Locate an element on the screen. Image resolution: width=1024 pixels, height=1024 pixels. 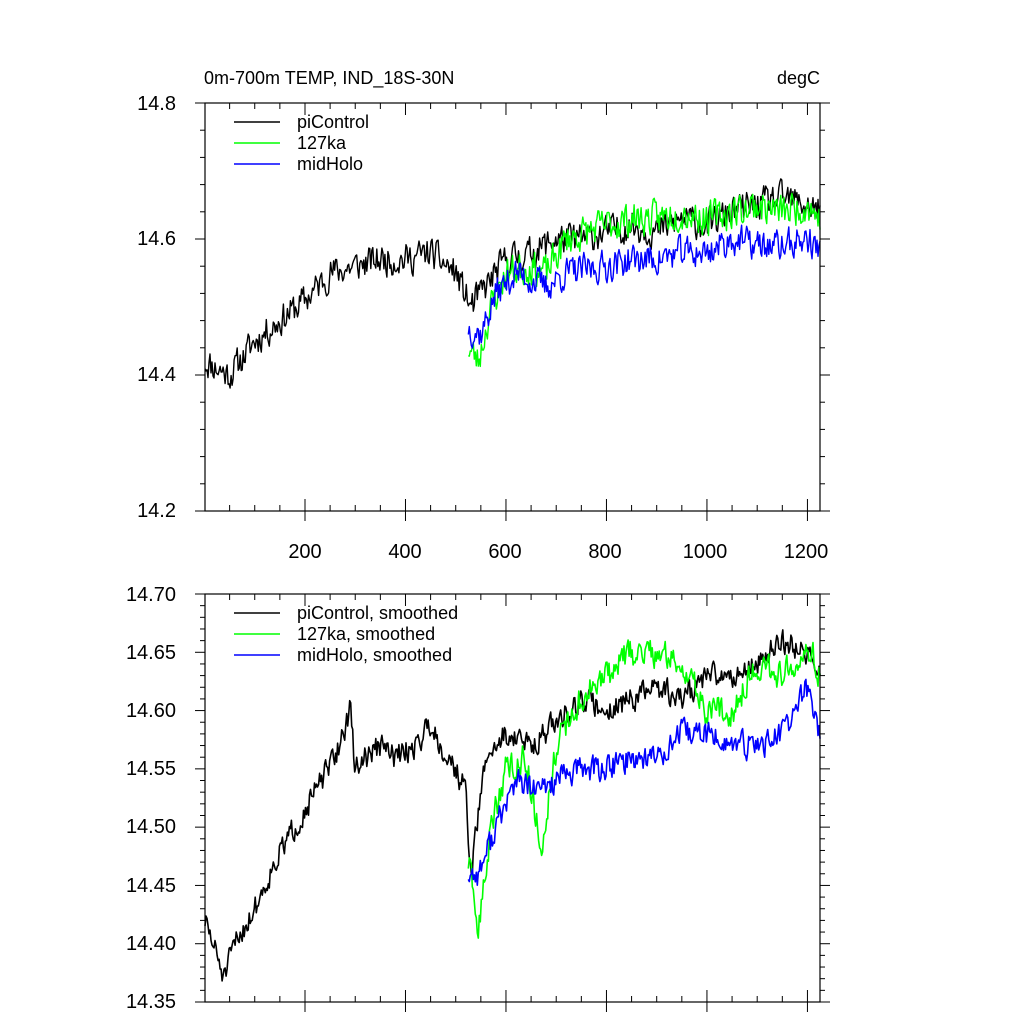
top-legend-label: piControl is located at coordinates (333, 122).